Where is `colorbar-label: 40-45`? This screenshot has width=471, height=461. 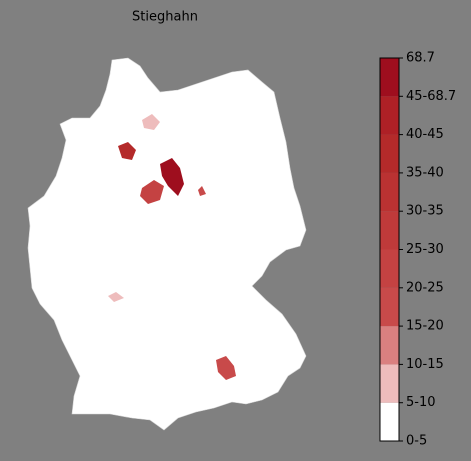 colorbar-label: 40-45 is located at coordinates (425, 134).